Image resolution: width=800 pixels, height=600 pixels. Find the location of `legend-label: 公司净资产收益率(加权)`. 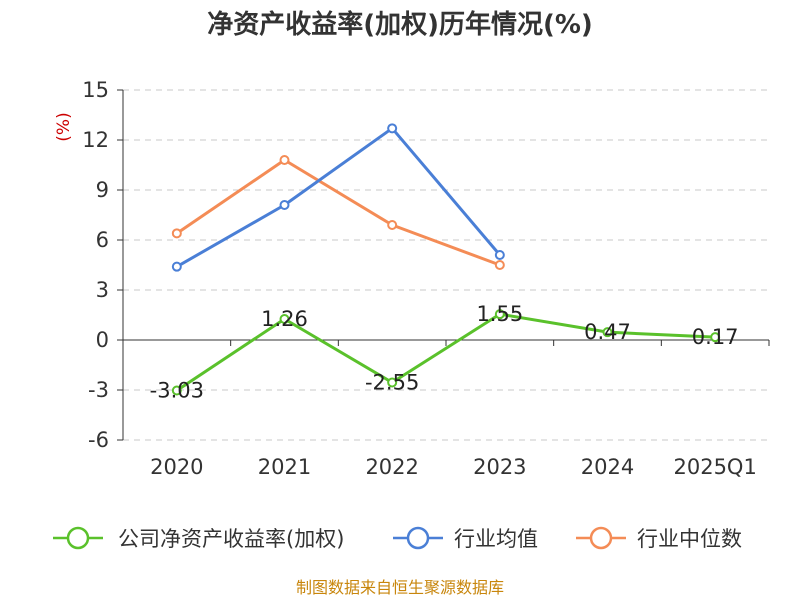

legend-label: 公司净资产收益率(加权) is located at coordinates (231, 539).